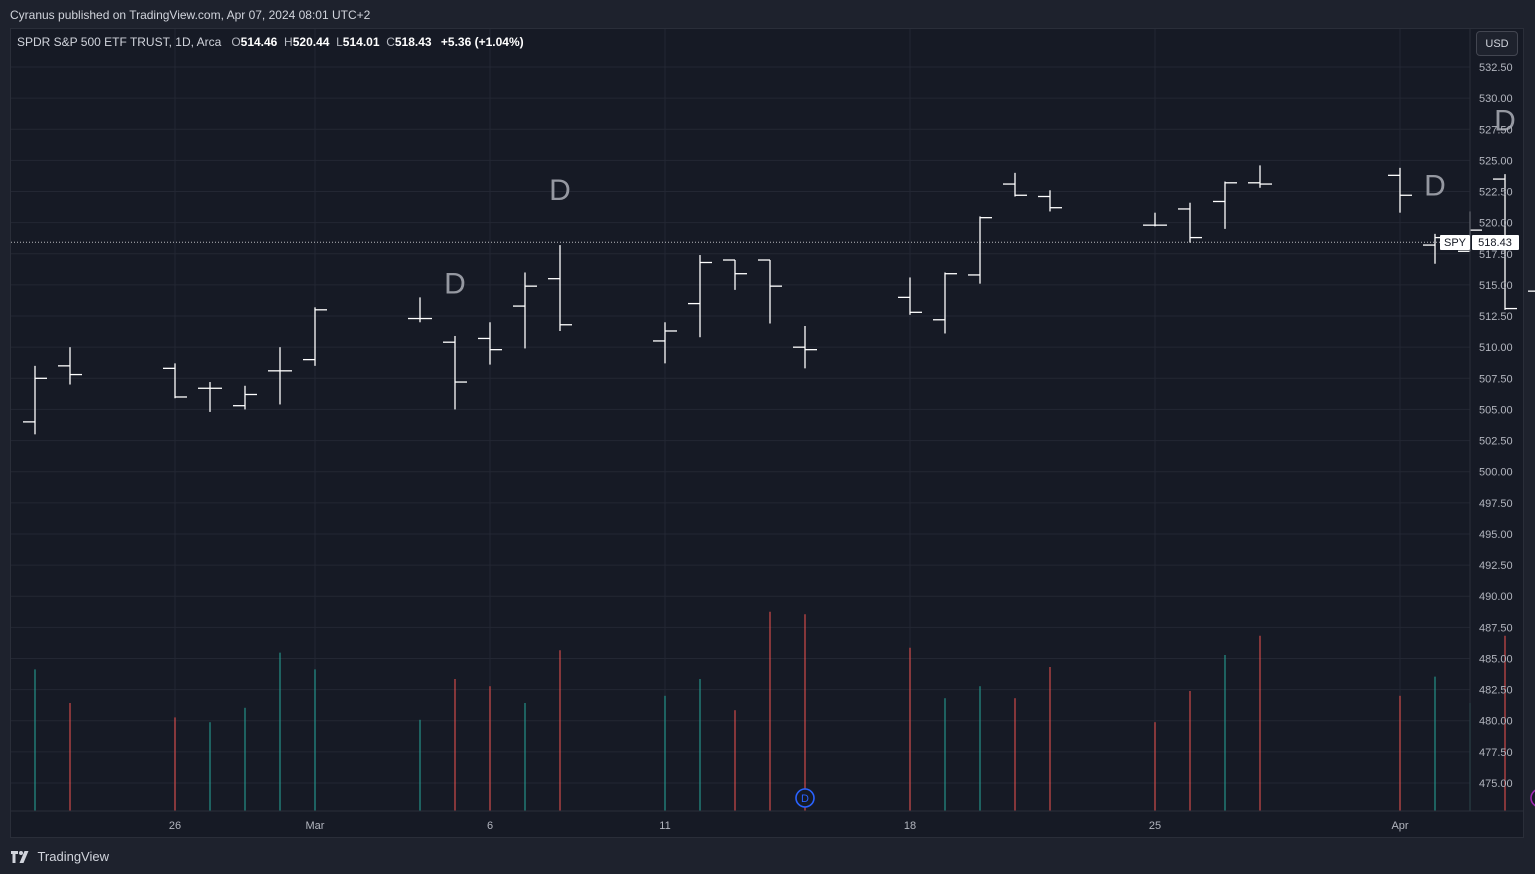 The image size is (1535, 874). What do you see at coordinates (119, 42) in the screenshot?
I see `legend-symbol: SPDR S&P 500 ETF TRUST, 1D, Arca` at bounding box center [119, 42].